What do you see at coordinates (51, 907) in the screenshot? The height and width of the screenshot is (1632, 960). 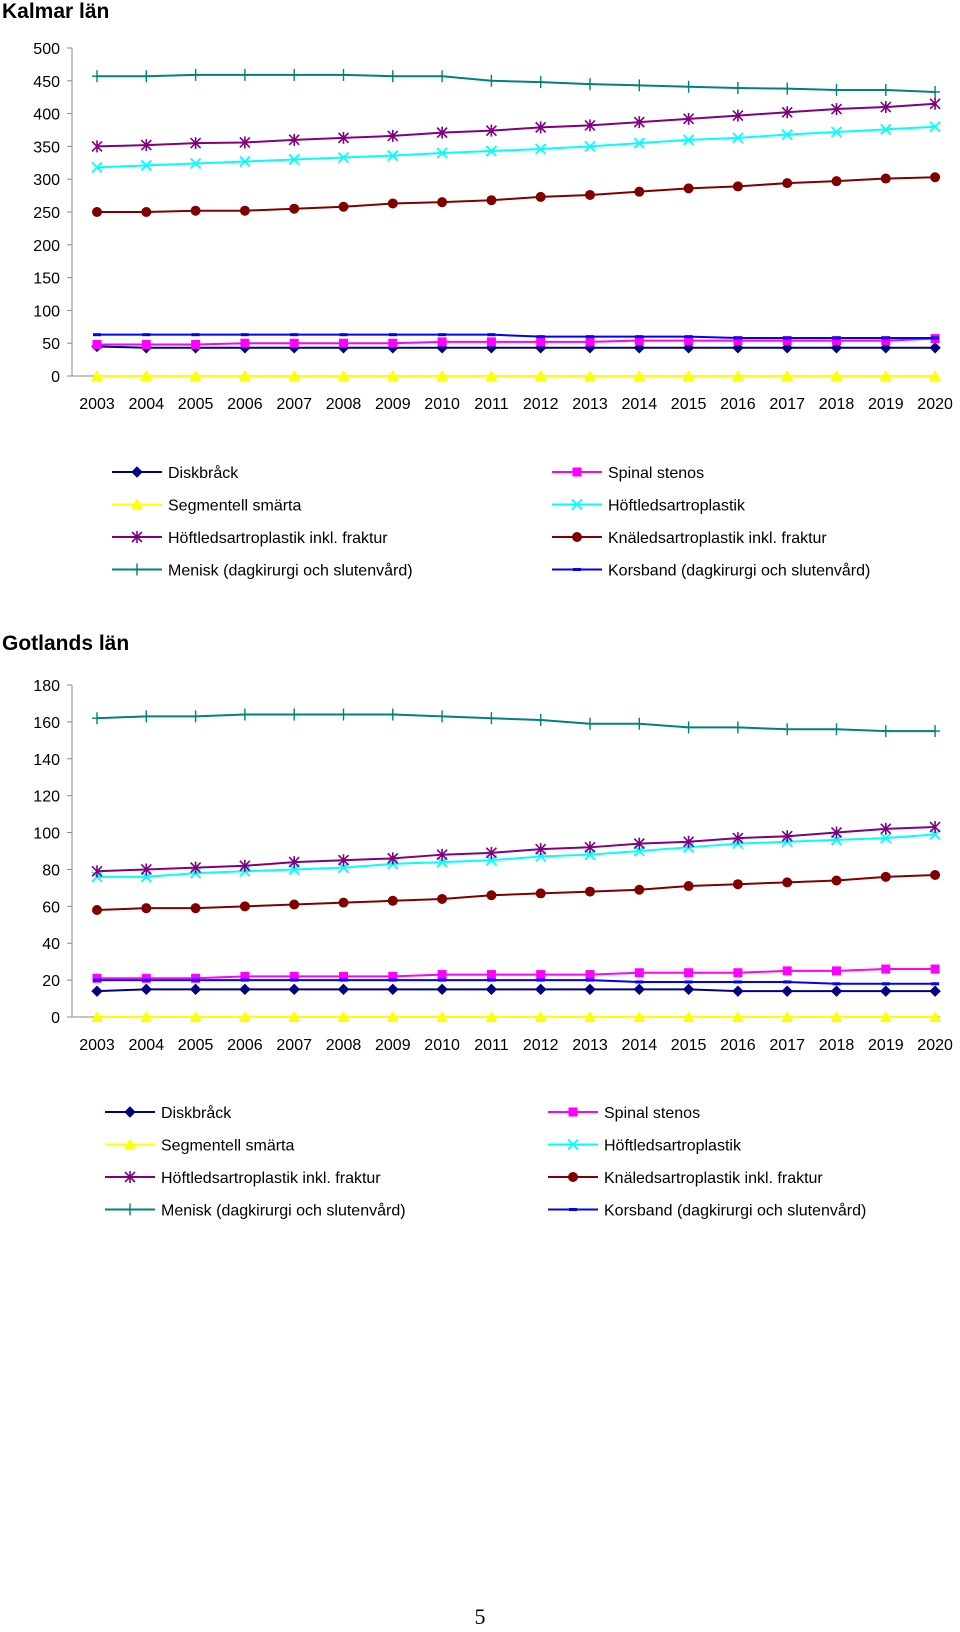 I see `y-tick-label: 60` at bounding box center [51, 907].